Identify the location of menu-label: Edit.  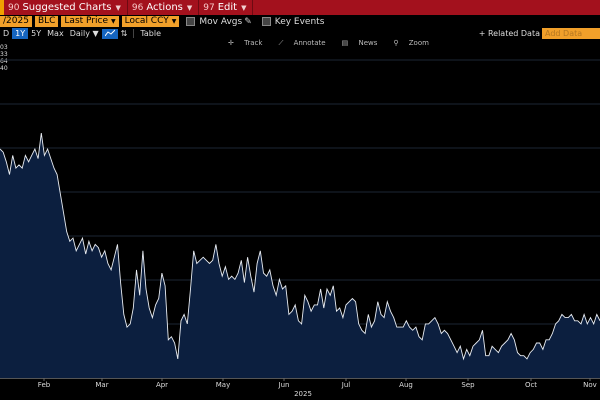
(227, 7).